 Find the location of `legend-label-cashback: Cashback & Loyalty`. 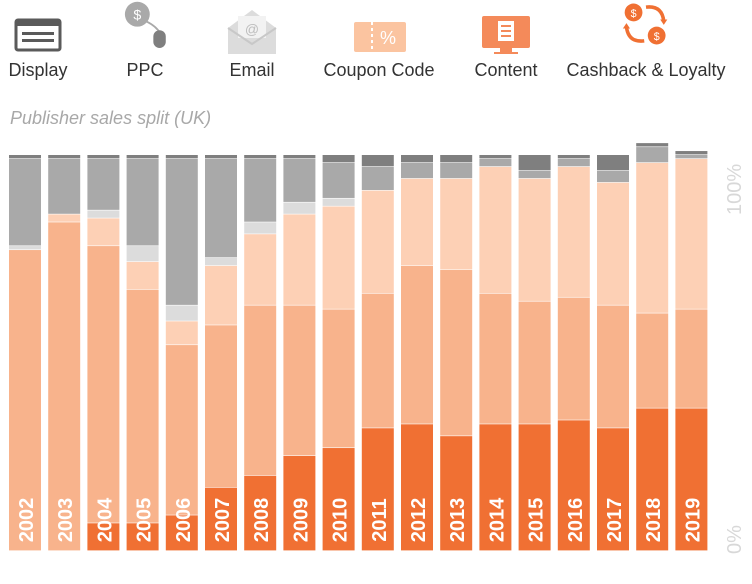

legend-label-cashback: Cashback & Loyalty is located at coordinates (646, 70).